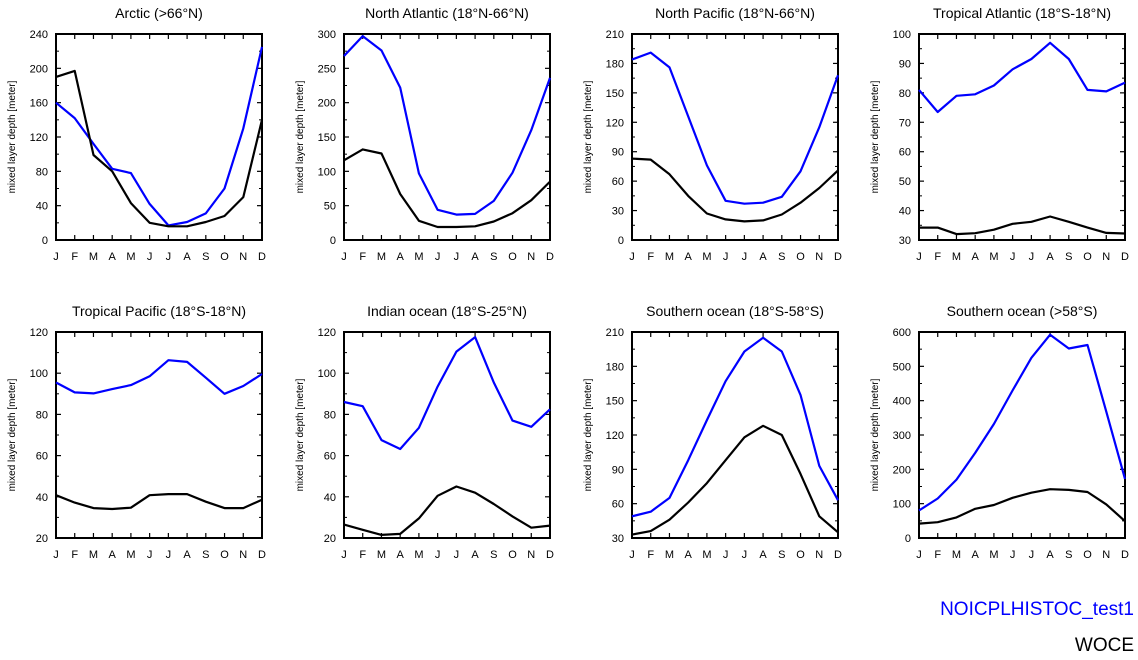 Image resolution: width=1138 pixels, height=660 pixels. I want to click on chart-title: North Pacific (18°N-66°N), so click(735, 13).